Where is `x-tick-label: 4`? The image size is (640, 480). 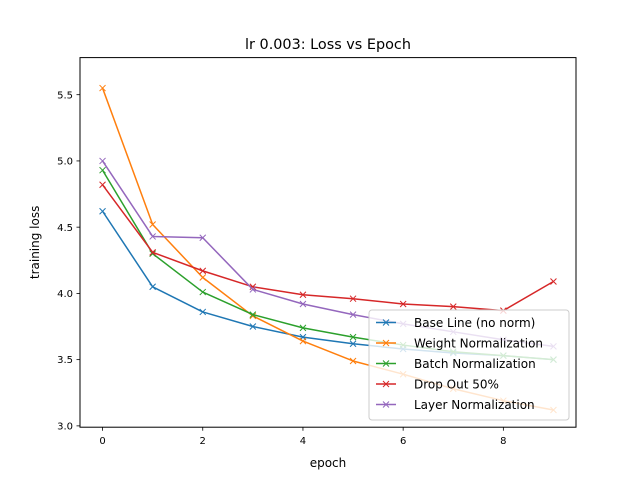 x-tick-label: 4 is located at coordinates (303, 441).